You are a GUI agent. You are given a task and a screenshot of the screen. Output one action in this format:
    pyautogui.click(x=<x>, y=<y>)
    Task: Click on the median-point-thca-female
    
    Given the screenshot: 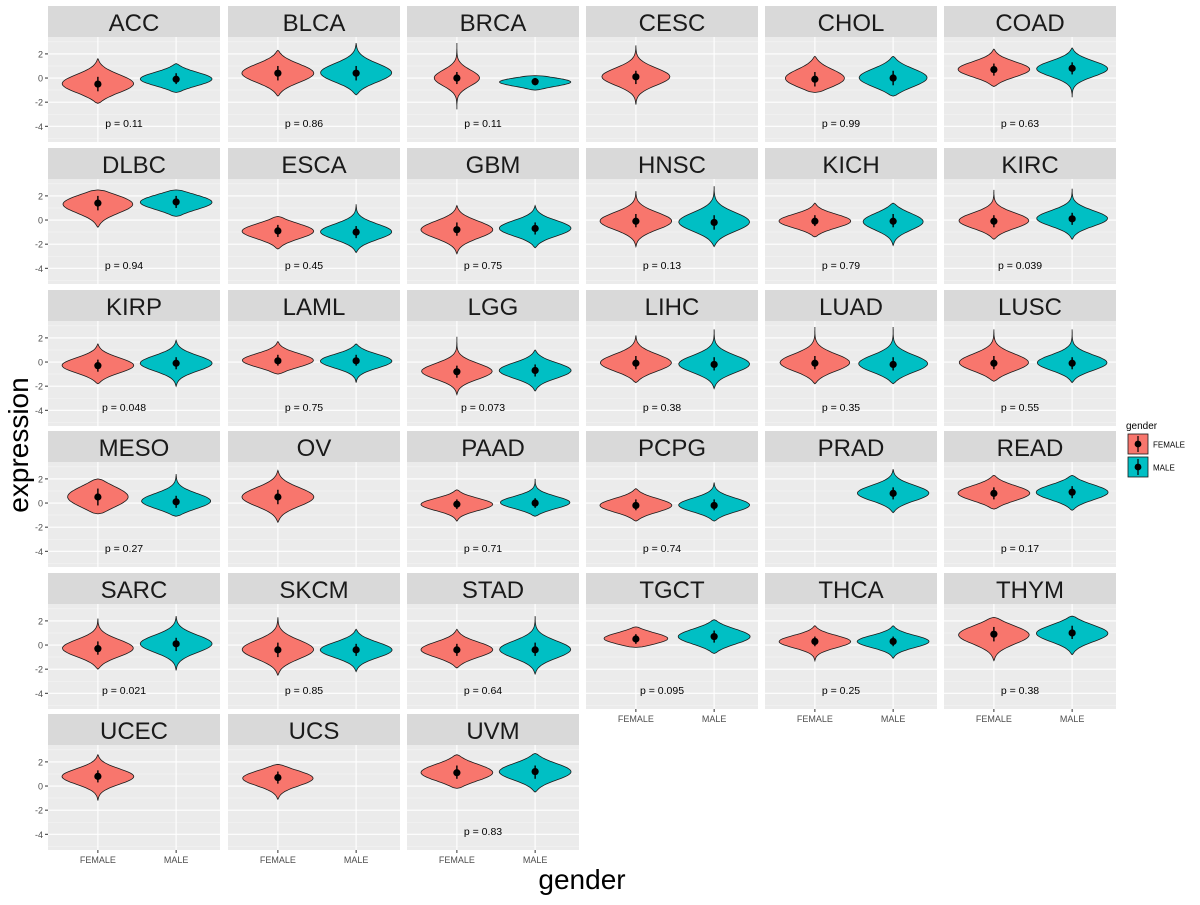 What is the action you would take?
    pyautogui.click(x=815, y=641)
    